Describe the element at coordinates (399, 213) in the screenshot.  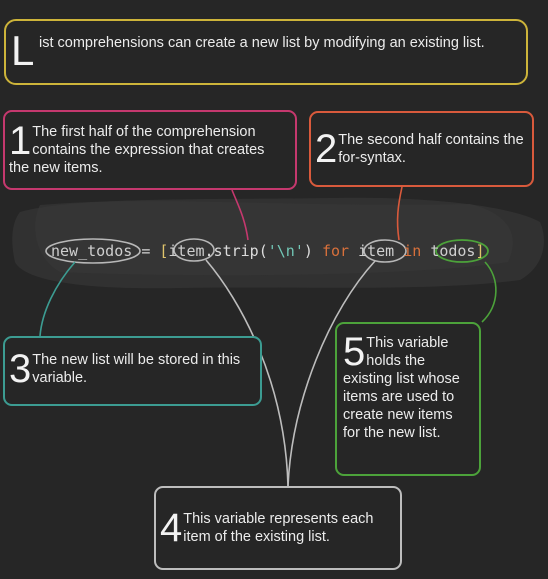
I see `connector-note2` at that location.